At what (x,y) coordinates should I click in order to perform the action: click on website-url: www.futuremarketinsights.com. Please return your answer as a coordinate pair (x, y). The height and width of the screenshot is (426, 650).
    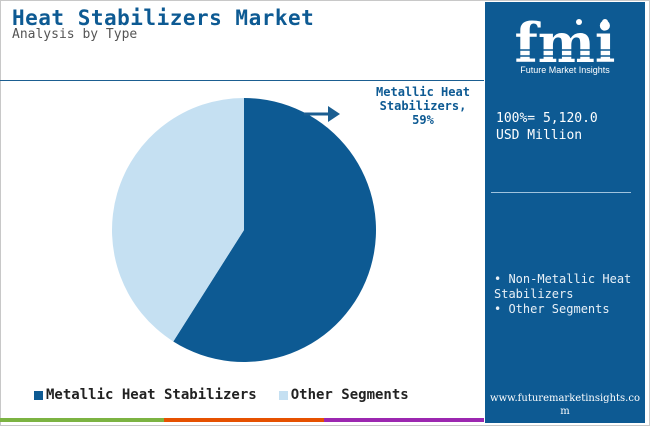
    Looking at the image, I should click on (565, 405).